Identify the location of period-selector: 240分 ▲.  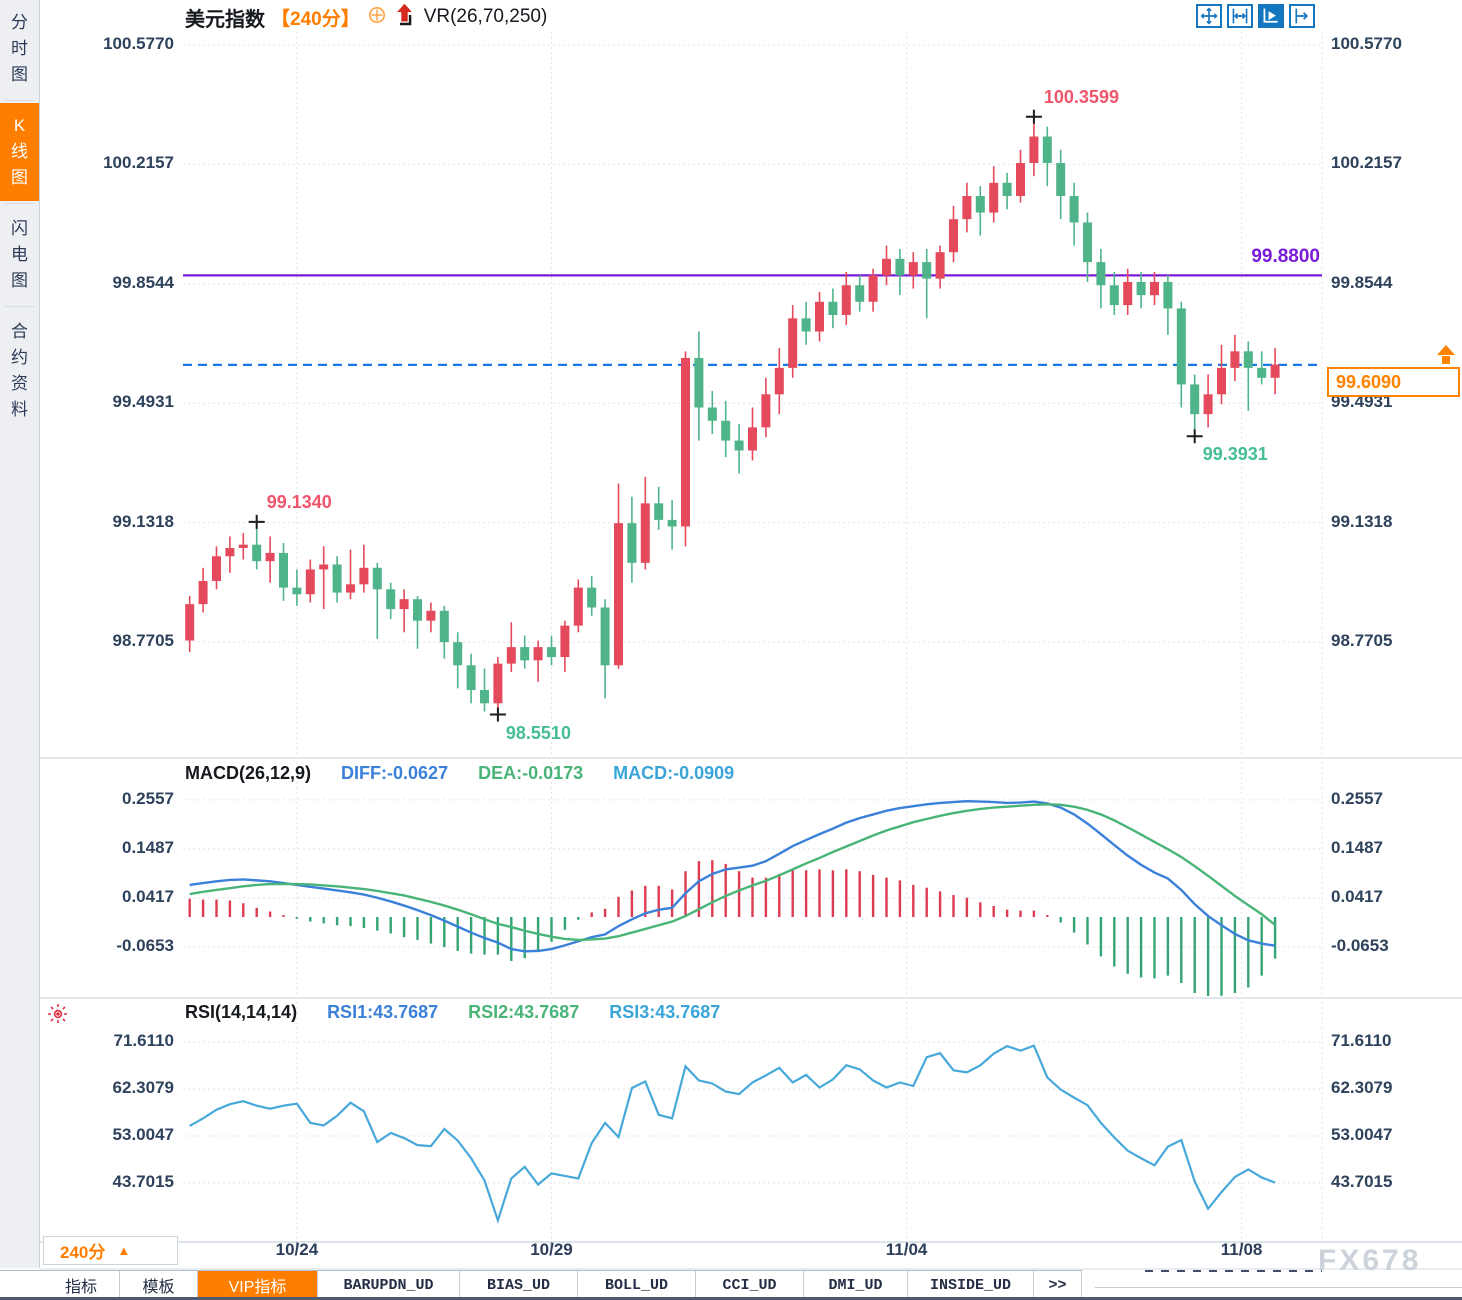
(110, 1250).